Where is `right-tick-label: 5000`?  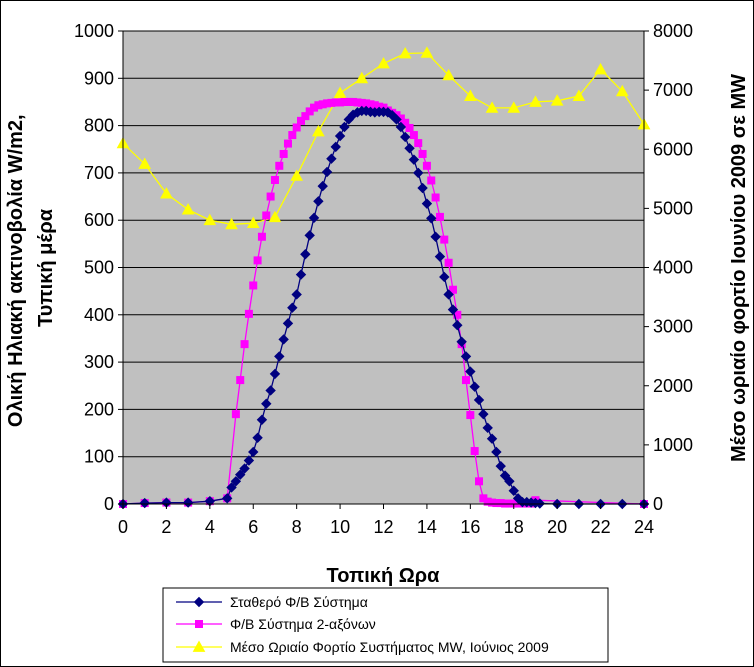
right-tick-label: 5000 is located at coordinates (673, 208).